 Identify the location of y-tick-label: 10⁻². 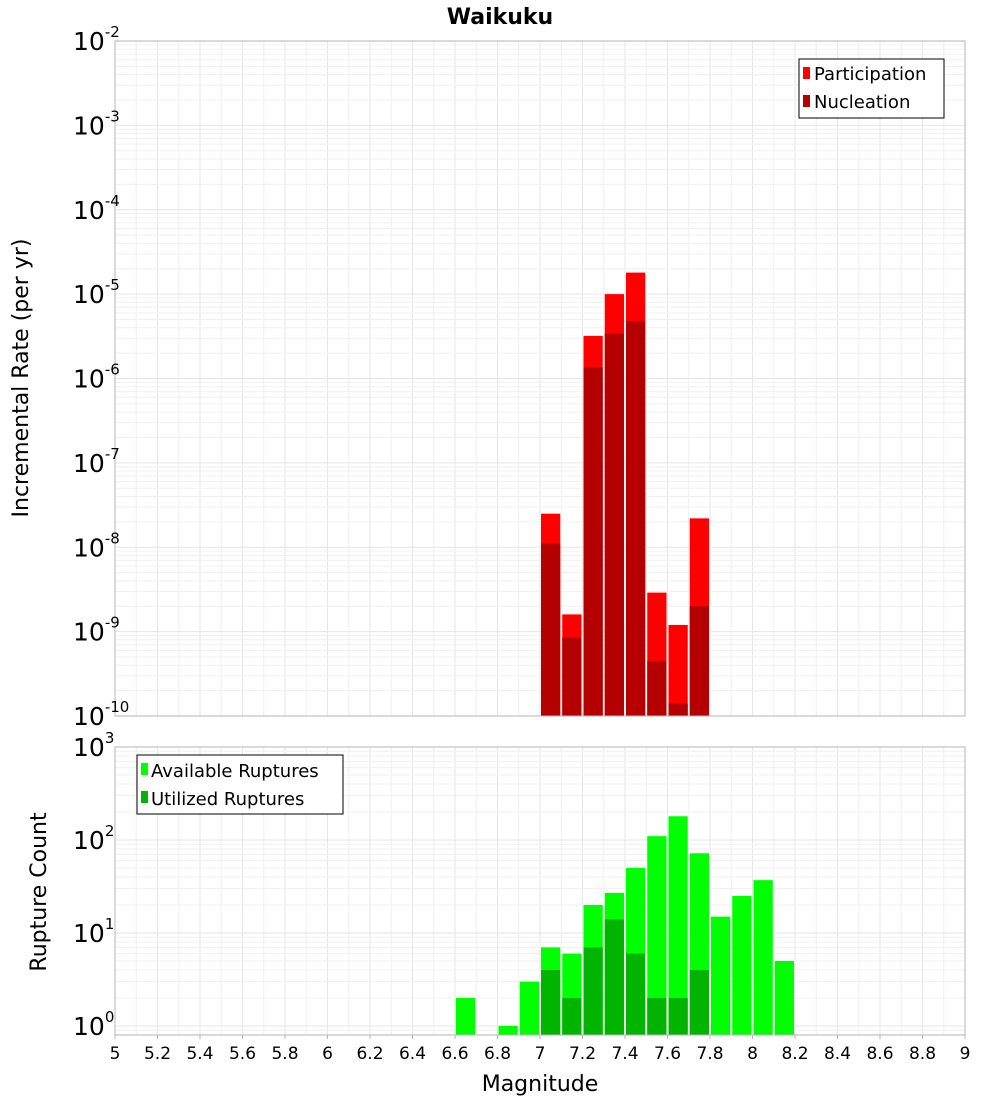
(96, 39).